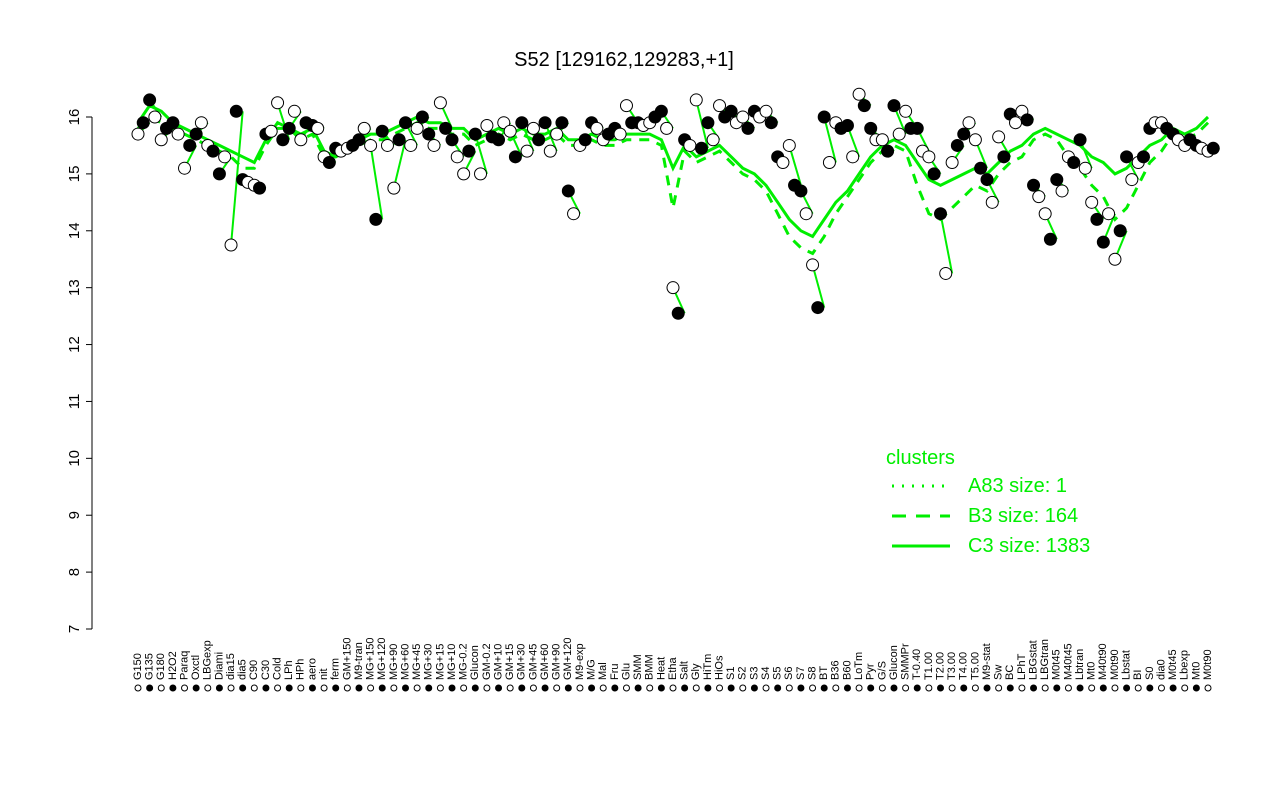 This screenshot has width=1280, height=800. What do you see at coordinates (417, 662) in the screenshot?
I see `x-tick-label: MG+45` at bounding box center [417, 662].